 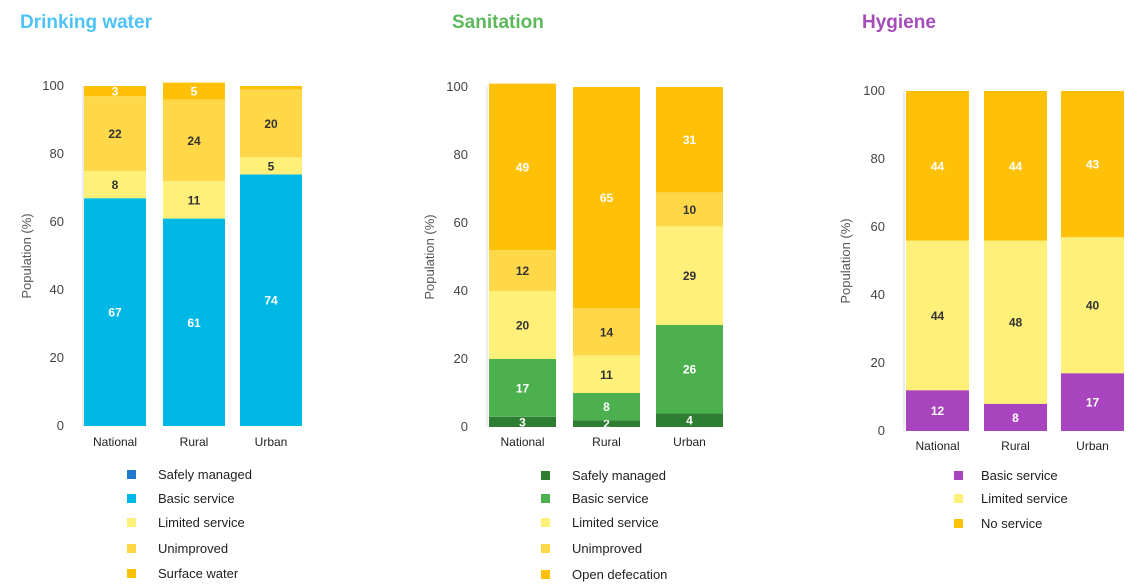 I want to click on chart-title-sanitation: Sanitation, so click(x=498, y=22).